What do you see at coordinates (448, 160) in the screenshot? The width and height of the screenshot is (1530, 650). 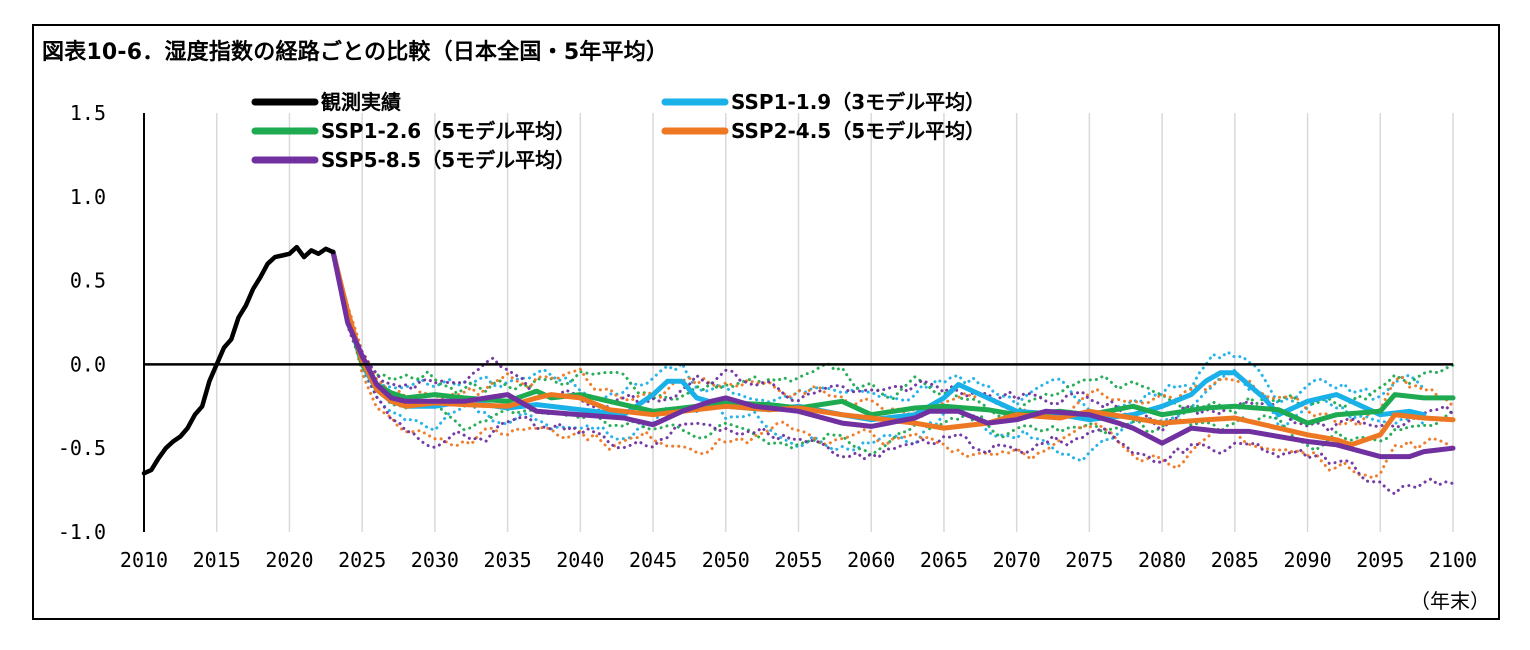 I see `legend-label: SSP5-8.5（5モデル平均）` at bounding box center [448, 160].